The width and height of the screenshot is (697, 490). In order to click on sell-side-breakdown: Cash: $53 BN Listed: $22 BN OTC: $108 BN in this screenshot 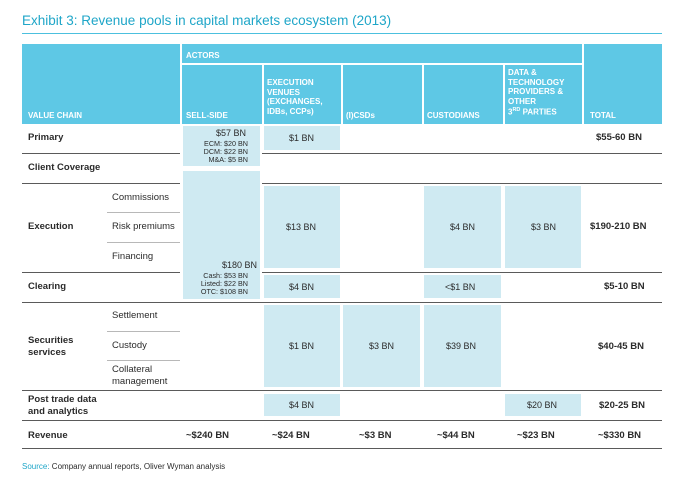, I will do `click(224, 283)`.